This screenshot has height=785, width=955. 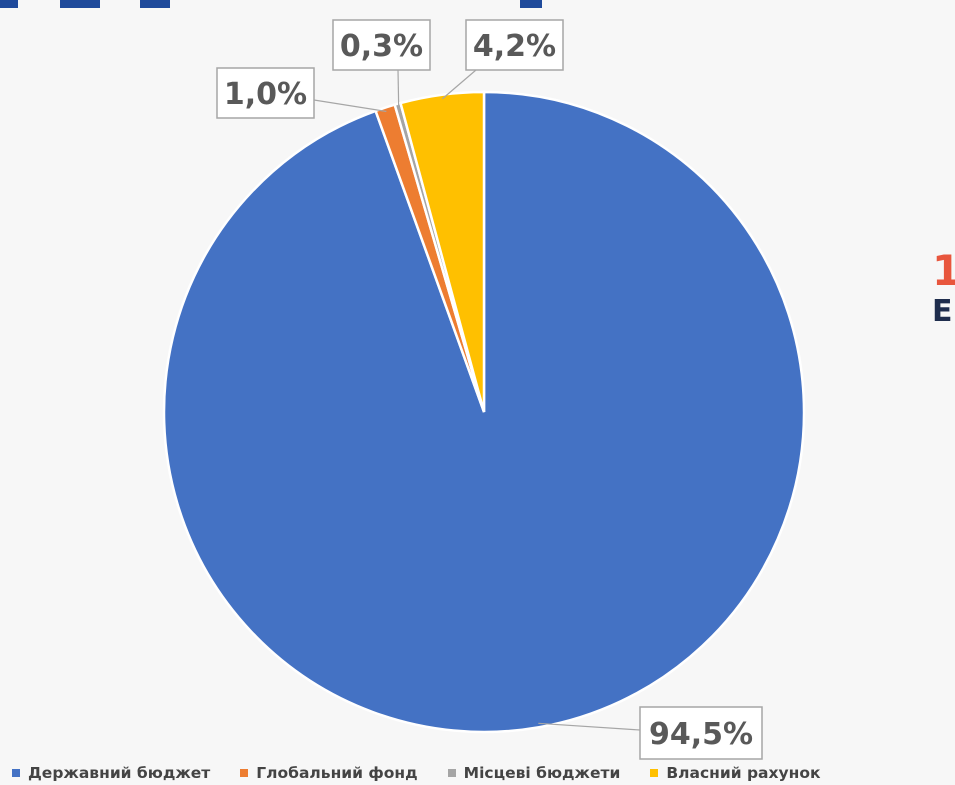 I want to click on data-label-4: 4,2%, so click(x=514, y=46).